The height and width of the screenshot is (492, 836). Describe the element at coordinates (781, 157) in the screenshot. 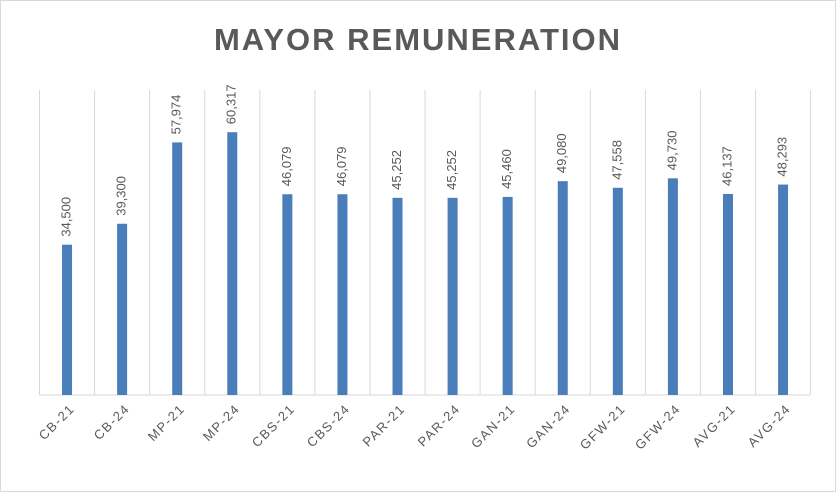

I see `data-label: 48,293` at that location.